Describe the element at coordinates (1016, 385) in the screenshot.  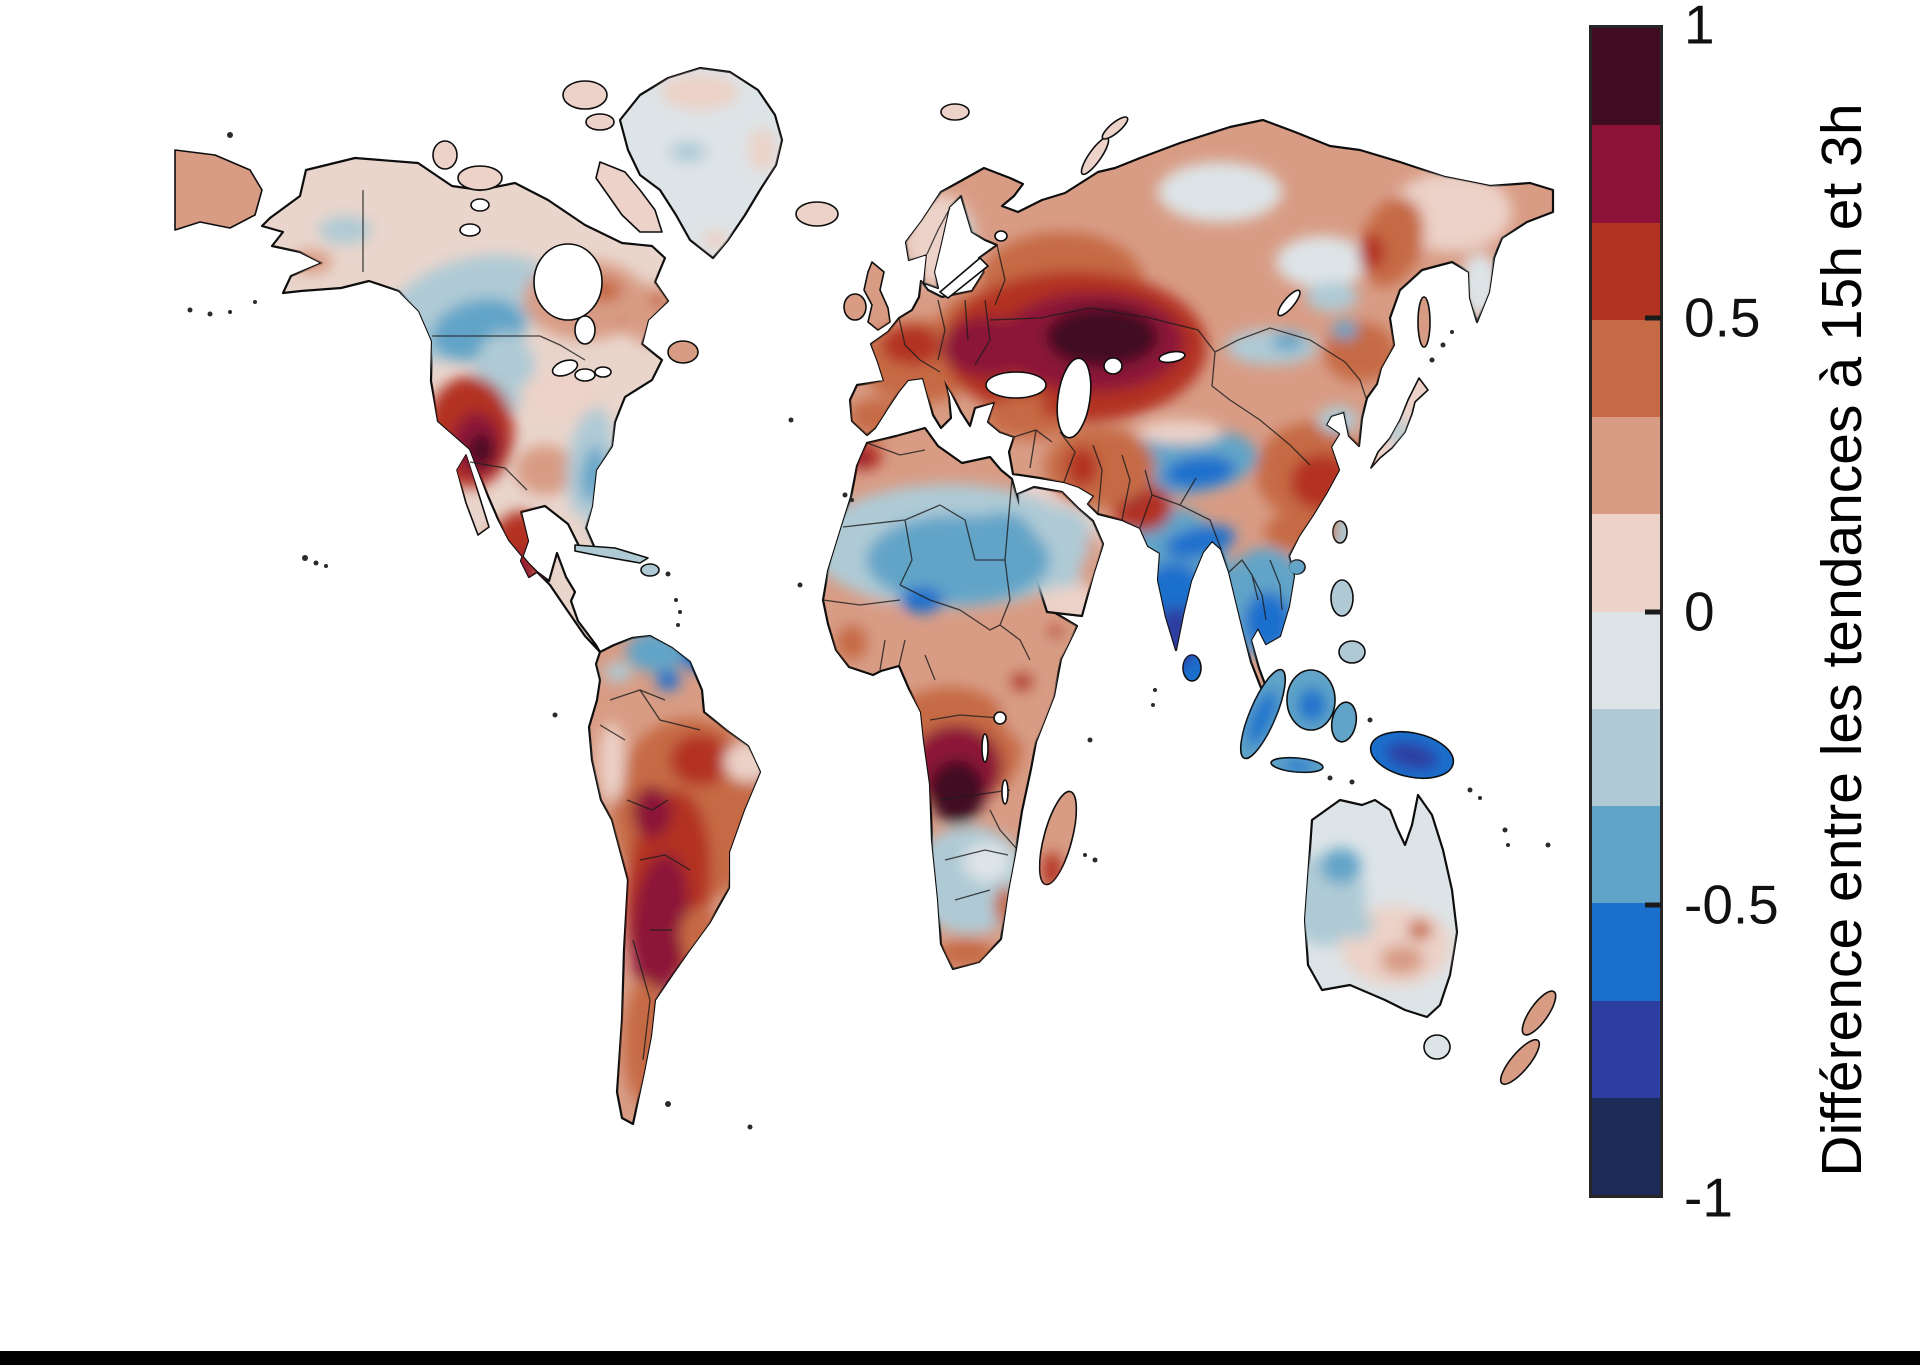
I see `black-sea` at that location.